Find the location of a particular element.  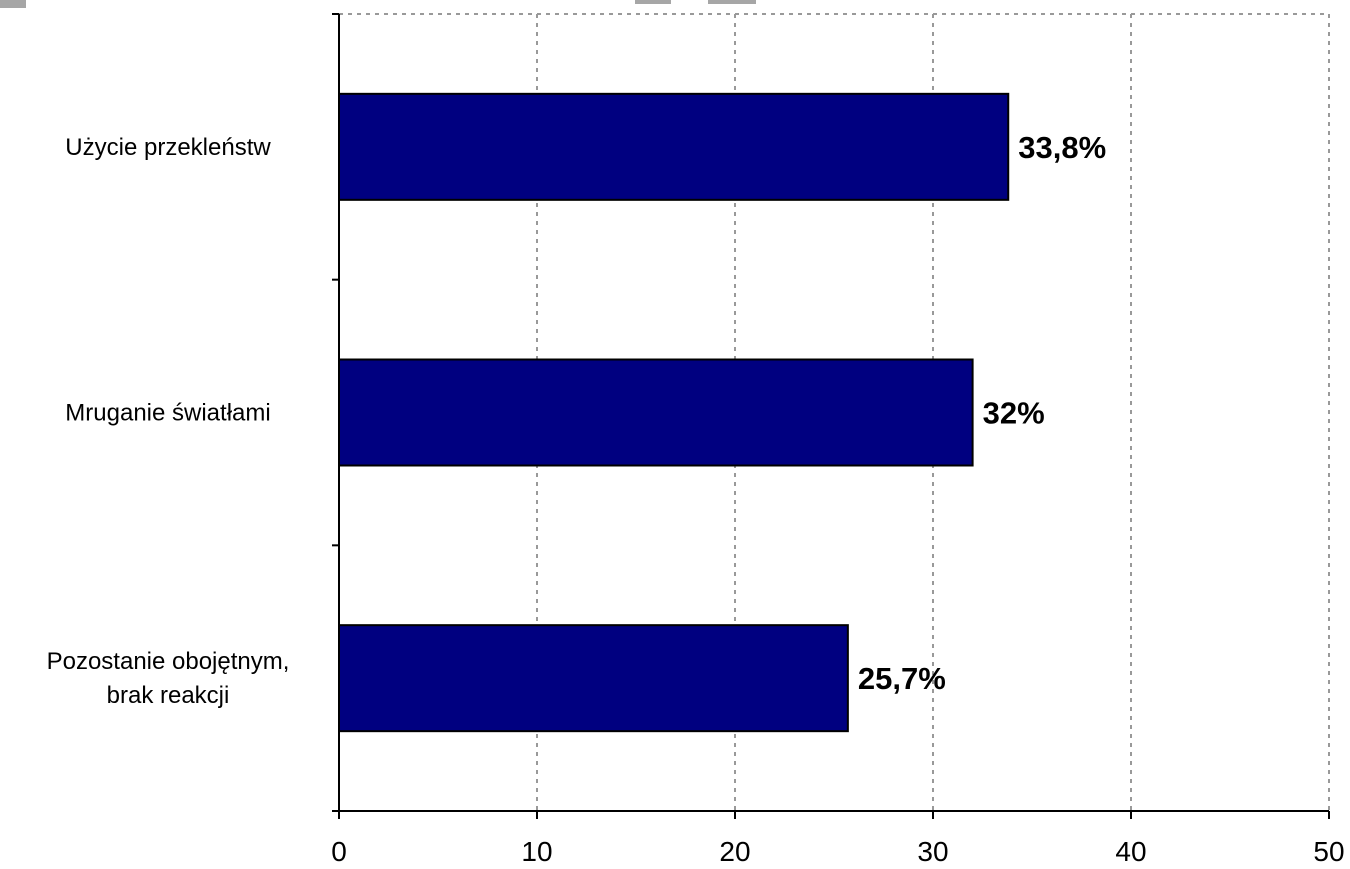

x-tick-label: 50 is located at coordinates (1328, 851).